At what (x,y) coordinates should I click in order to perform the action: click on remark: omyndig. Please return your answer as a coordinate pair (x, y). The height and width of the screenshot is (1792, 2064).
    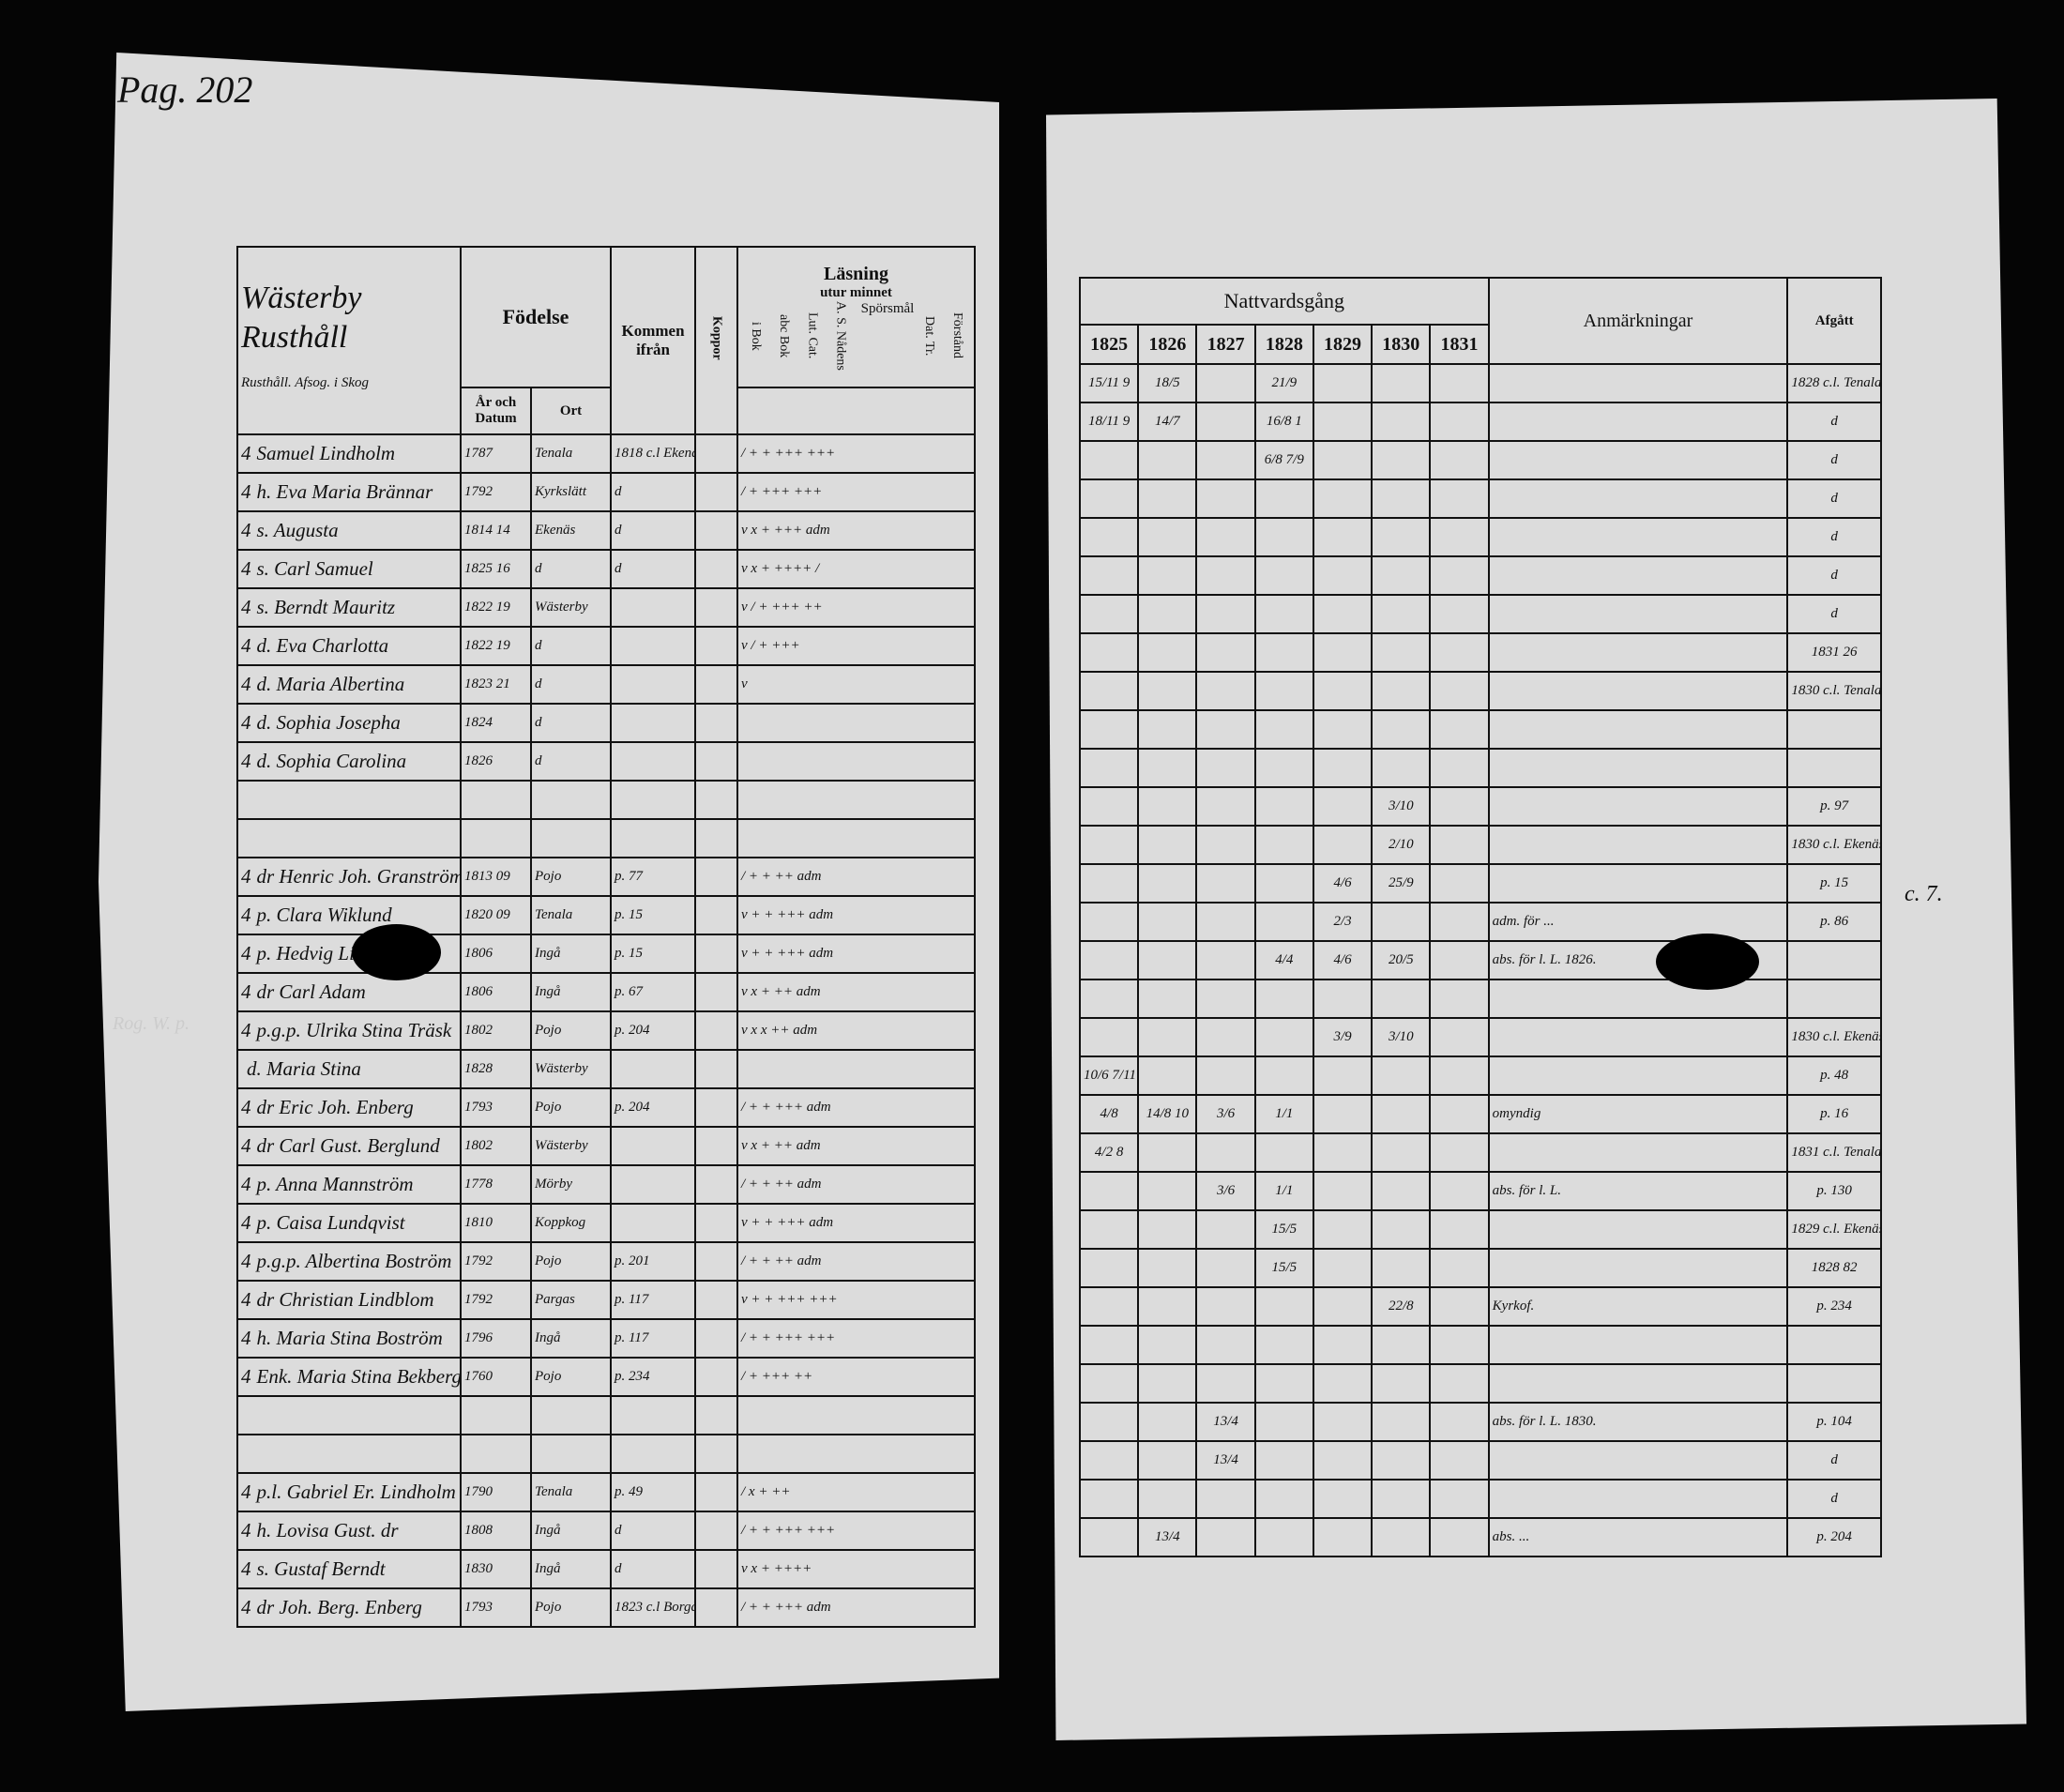
    Looking at the image, I should click on (1638, 1114).